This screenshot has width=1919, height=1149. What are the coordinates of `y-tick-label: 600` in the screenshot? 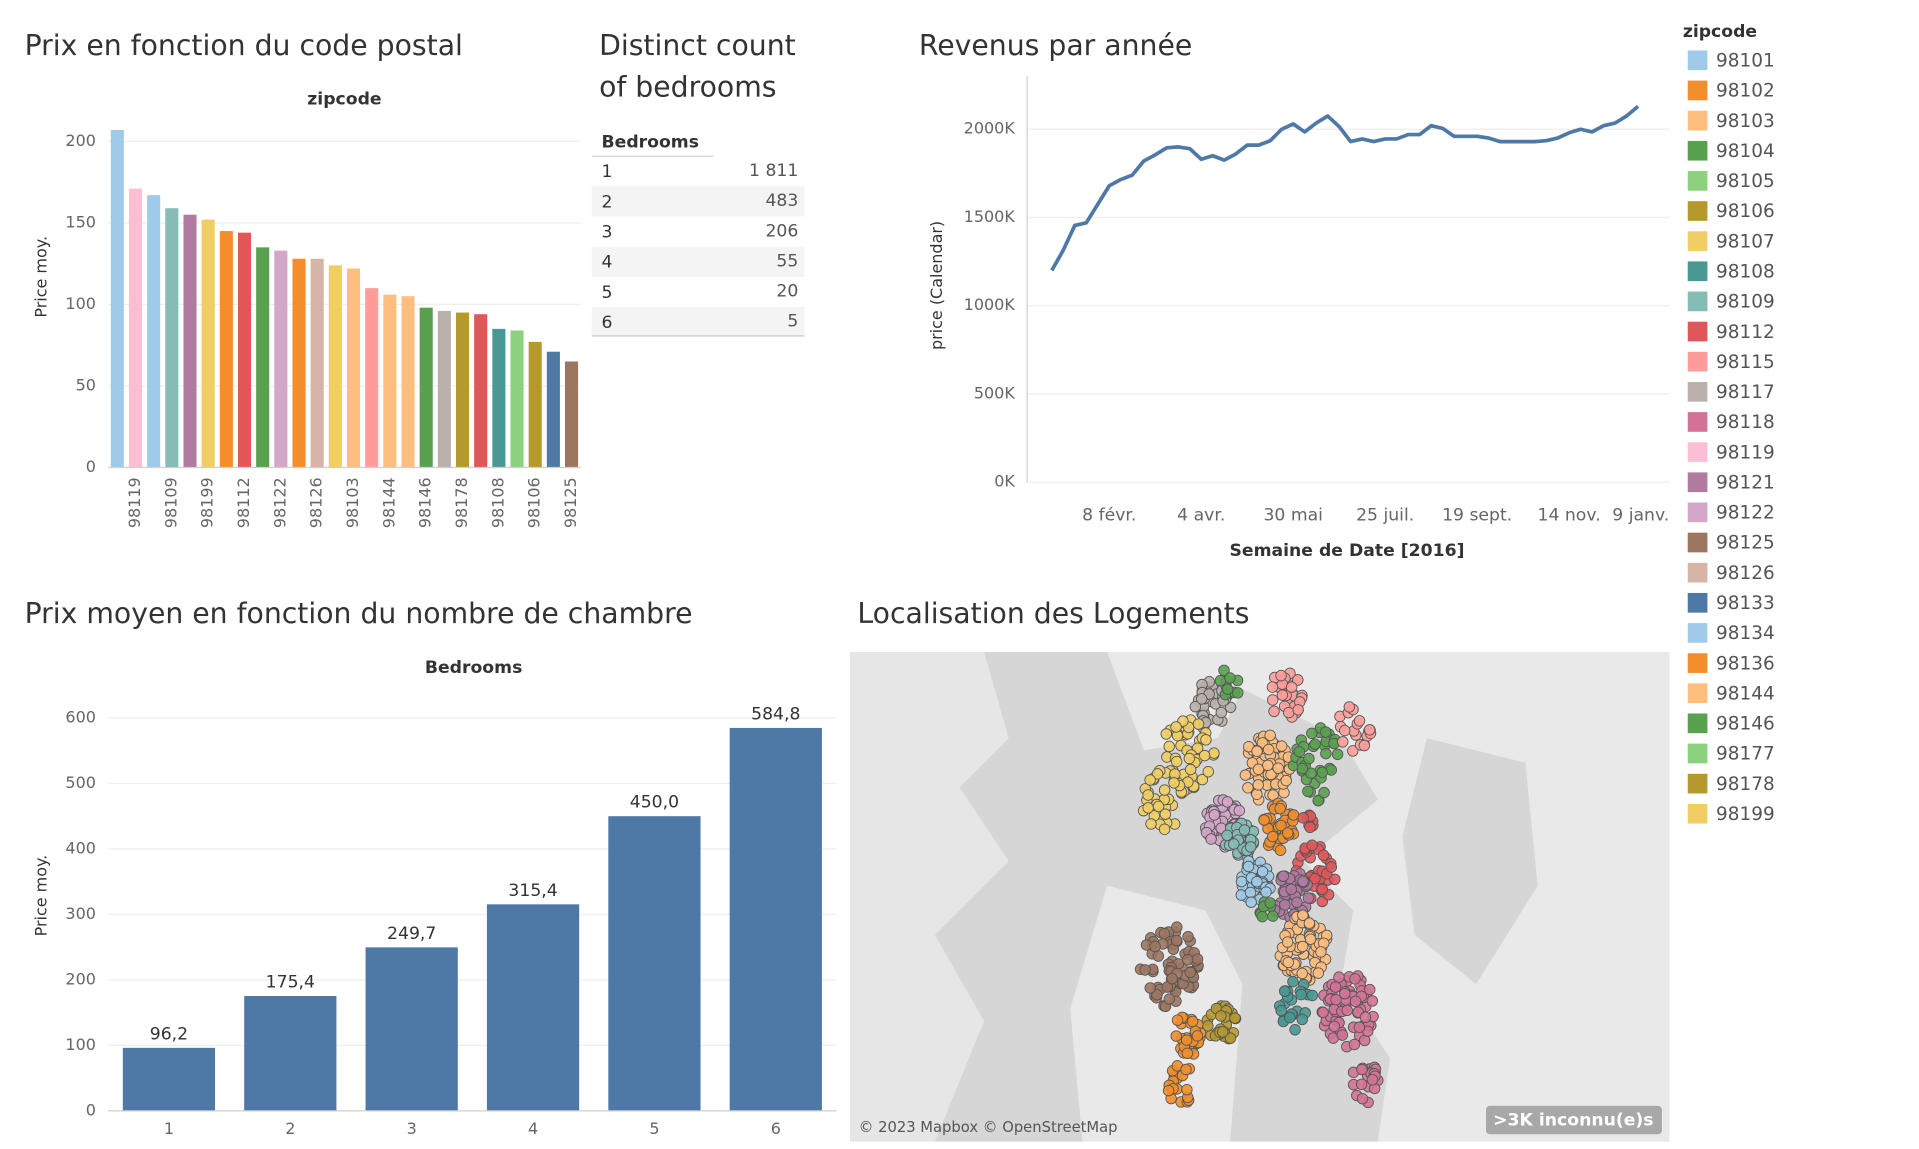 It's located at (80, 716).